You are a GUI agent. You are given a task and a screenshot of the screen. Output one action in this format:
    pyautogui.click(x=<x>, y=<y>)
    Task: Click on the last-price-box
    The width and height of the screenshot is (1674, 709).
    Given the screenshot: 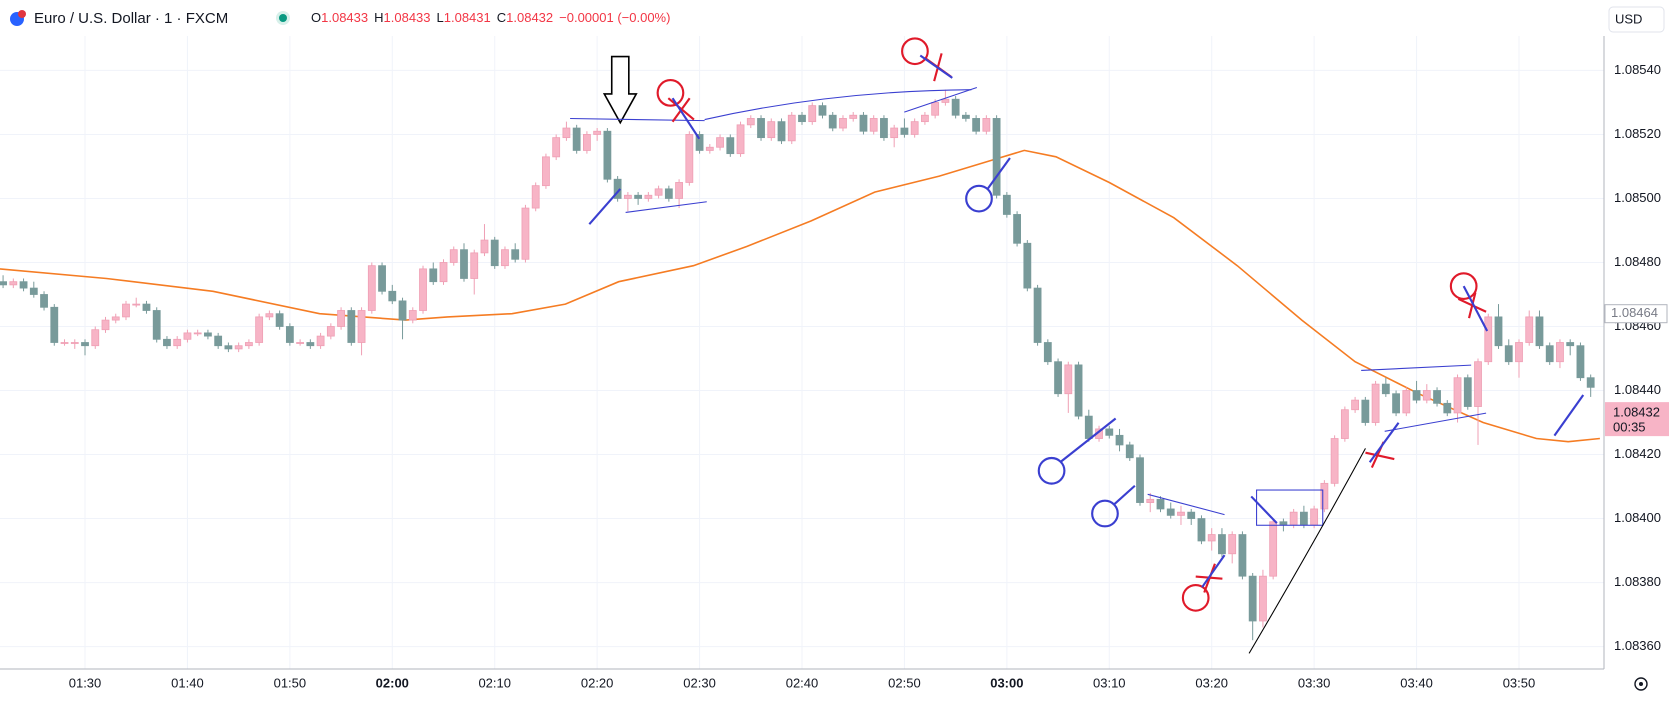 What is the action you would take?
    pyautogui.click(x=1637, y=419)
    